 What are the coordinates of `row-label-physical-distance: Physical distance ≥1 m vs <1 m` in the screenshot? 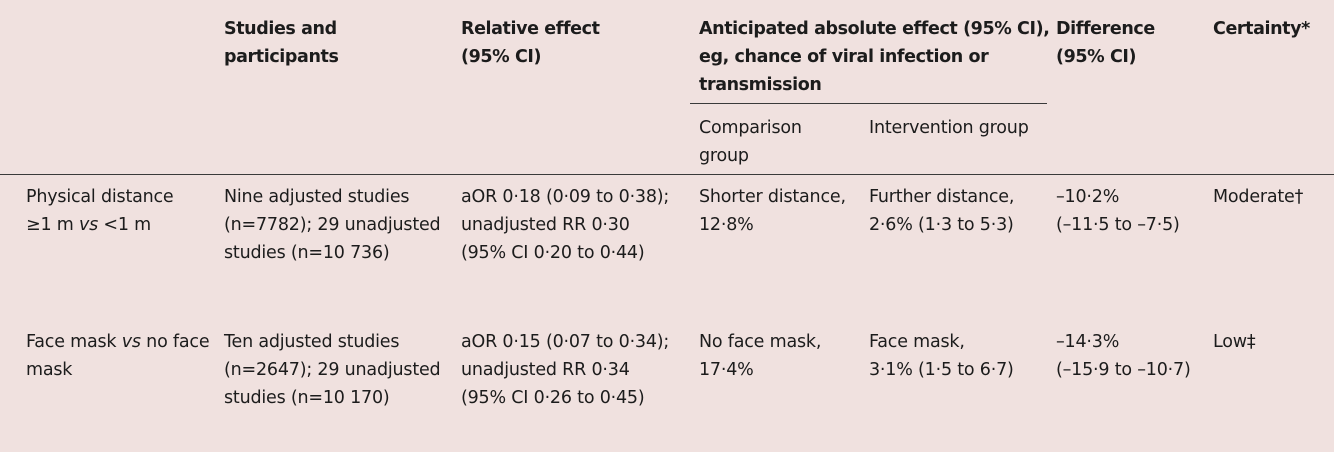 It's located at (100, 211).